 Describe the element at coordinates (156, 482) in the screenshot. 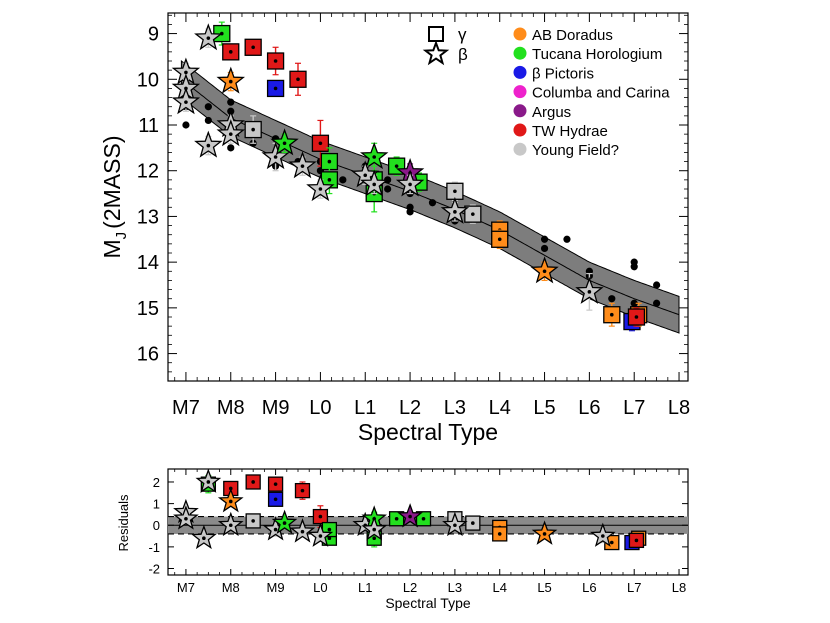

I see `residual-y-tick-label: 2` at that location.